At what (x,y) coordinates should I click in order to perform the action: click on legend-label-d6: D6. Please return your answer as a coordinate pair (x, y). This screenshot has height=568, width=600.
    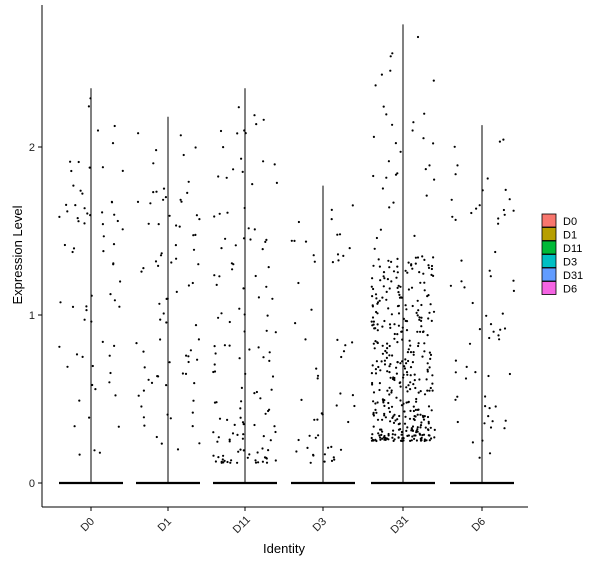
    Looking at the image, I should click on (570, 290).